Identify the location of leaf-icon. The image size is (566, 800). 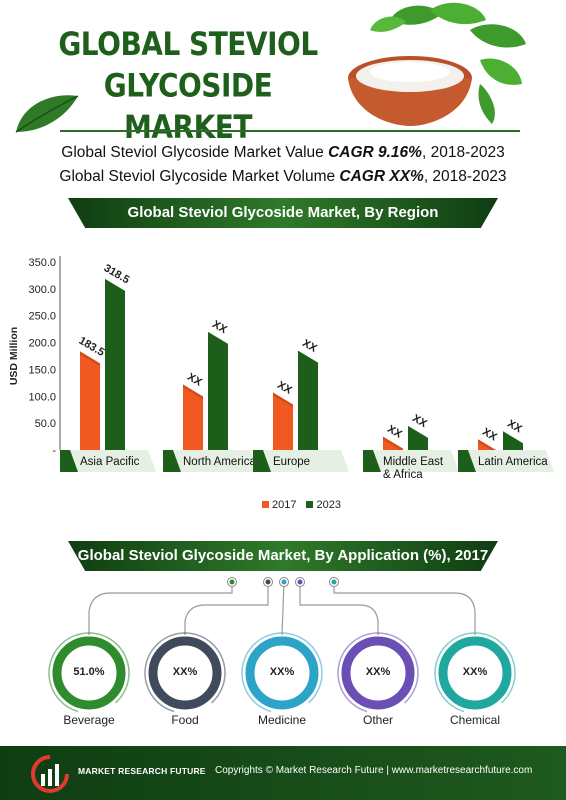
(47, 114).